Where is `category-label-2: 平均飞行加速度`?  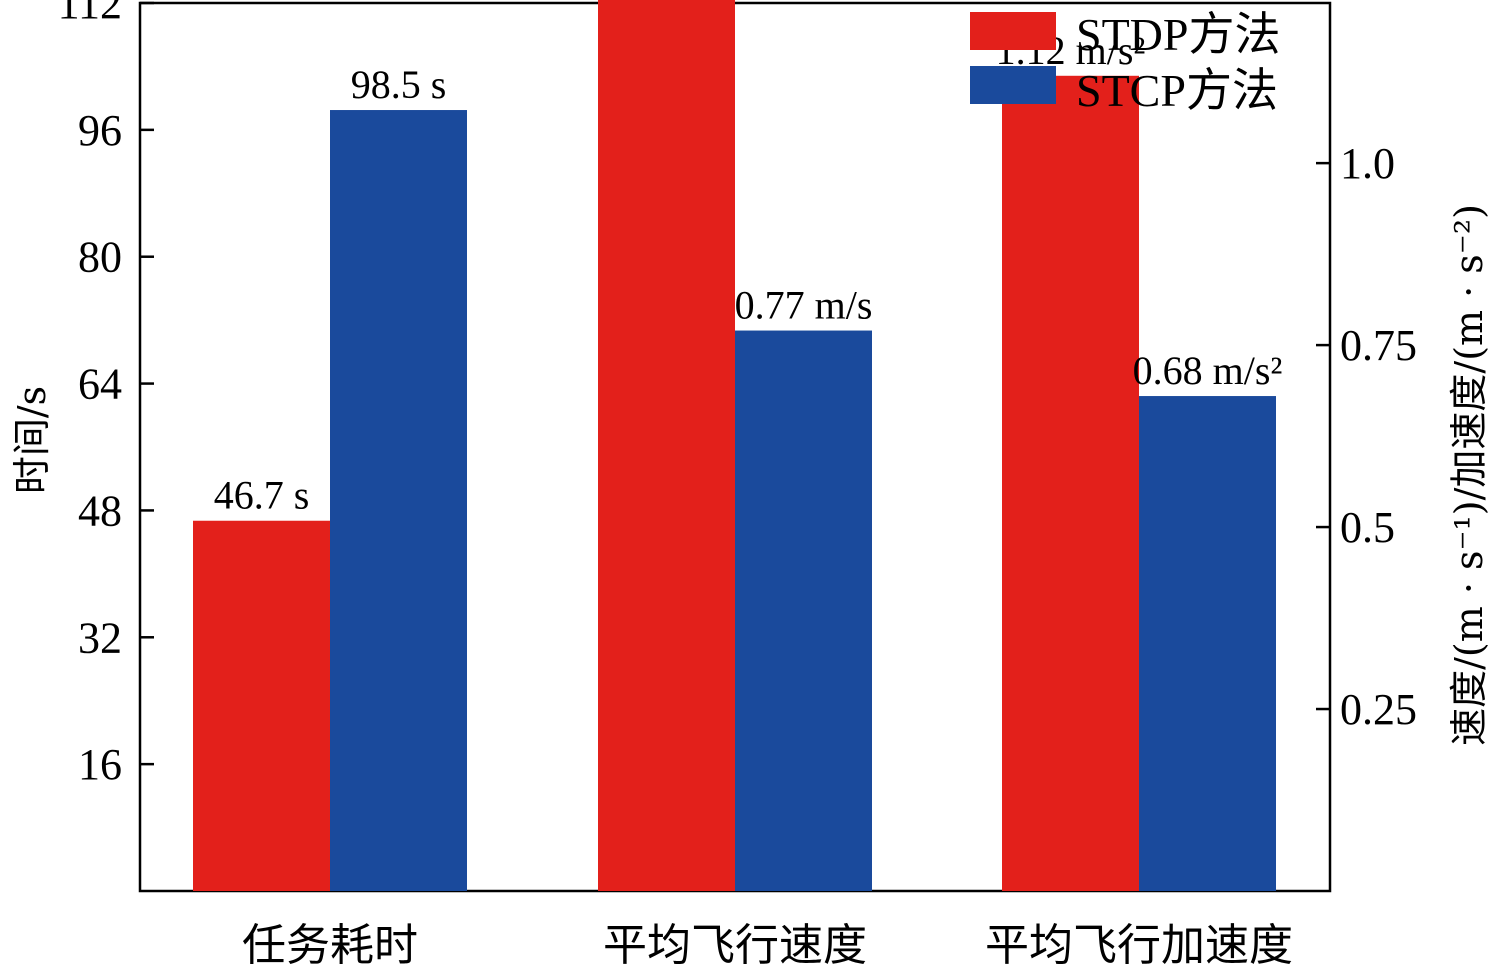
category-label-2: 平均飞行加速度 is located at coordinates (1139, 945).